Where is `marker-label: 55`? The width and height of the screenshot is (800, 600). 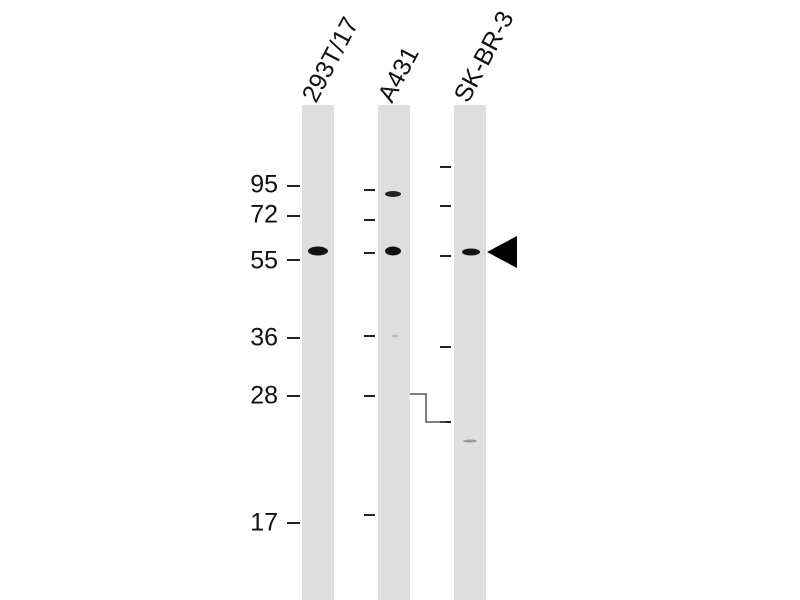
marker-label: 55 is located at coordinates (264, 261).